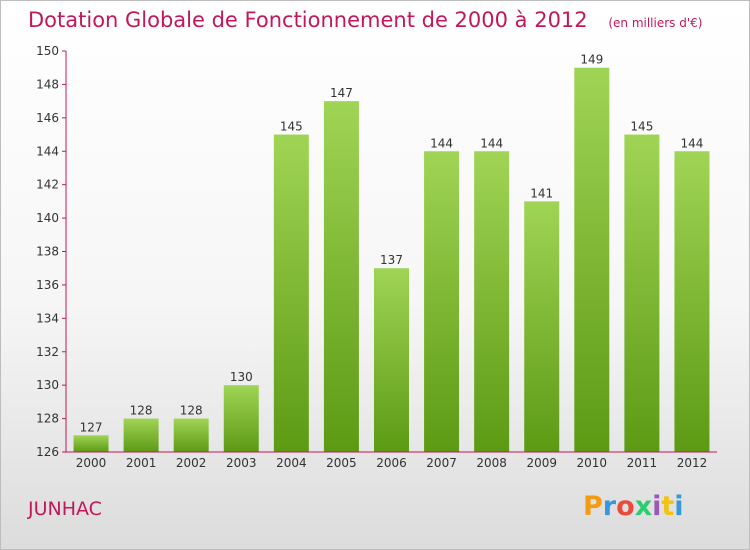 This screenshot has width=750, height=550. Describe the element at coordinates (491, 463) in the screenshot. I see `x-tick-label-2008: 2008` at that location.